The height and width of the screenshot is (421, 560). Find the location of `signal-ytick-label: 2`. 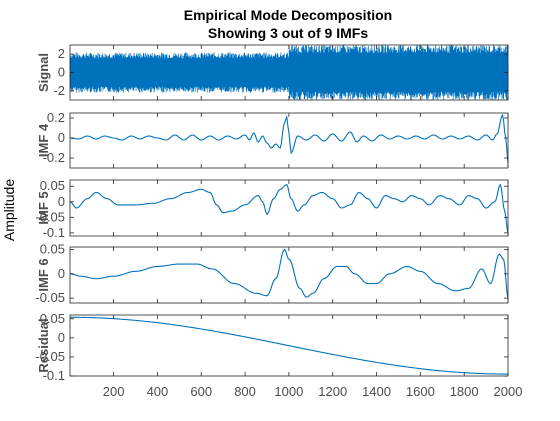

signal-ytick-label: 2 is located at coordinates (61, 53).